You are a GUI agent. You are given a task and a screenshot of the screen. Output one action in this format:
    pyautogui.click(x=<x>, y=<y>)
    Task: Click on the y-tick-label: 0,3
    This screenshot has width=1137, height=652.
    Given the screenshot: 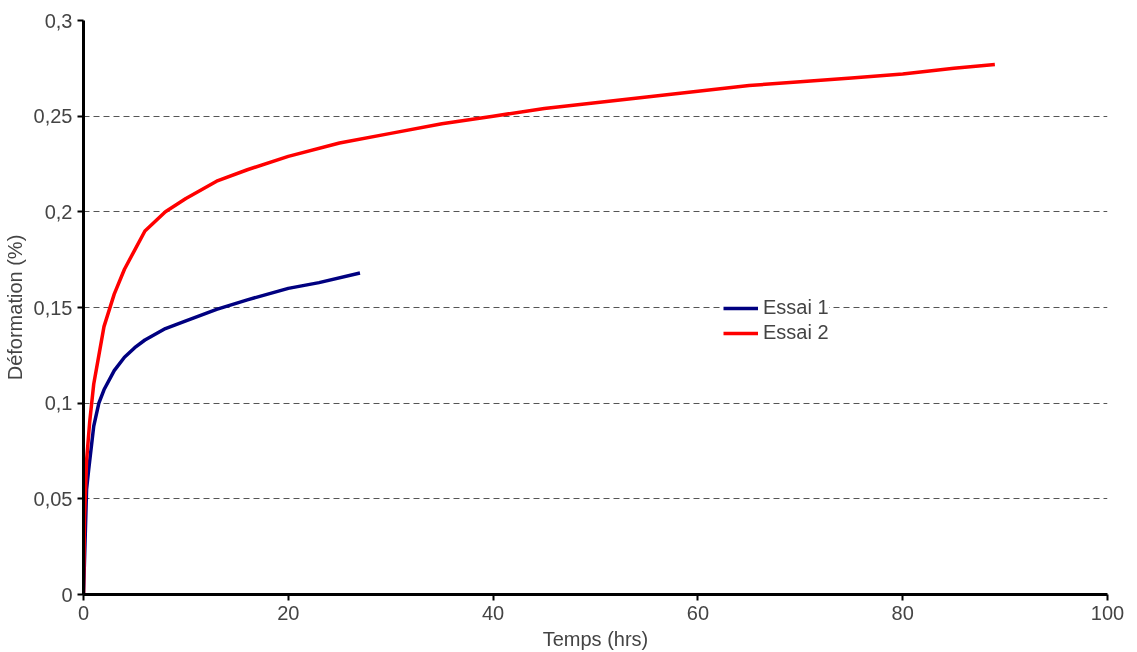 What is the action you would take?
    pyautogui.click(x=58, y=20)
    